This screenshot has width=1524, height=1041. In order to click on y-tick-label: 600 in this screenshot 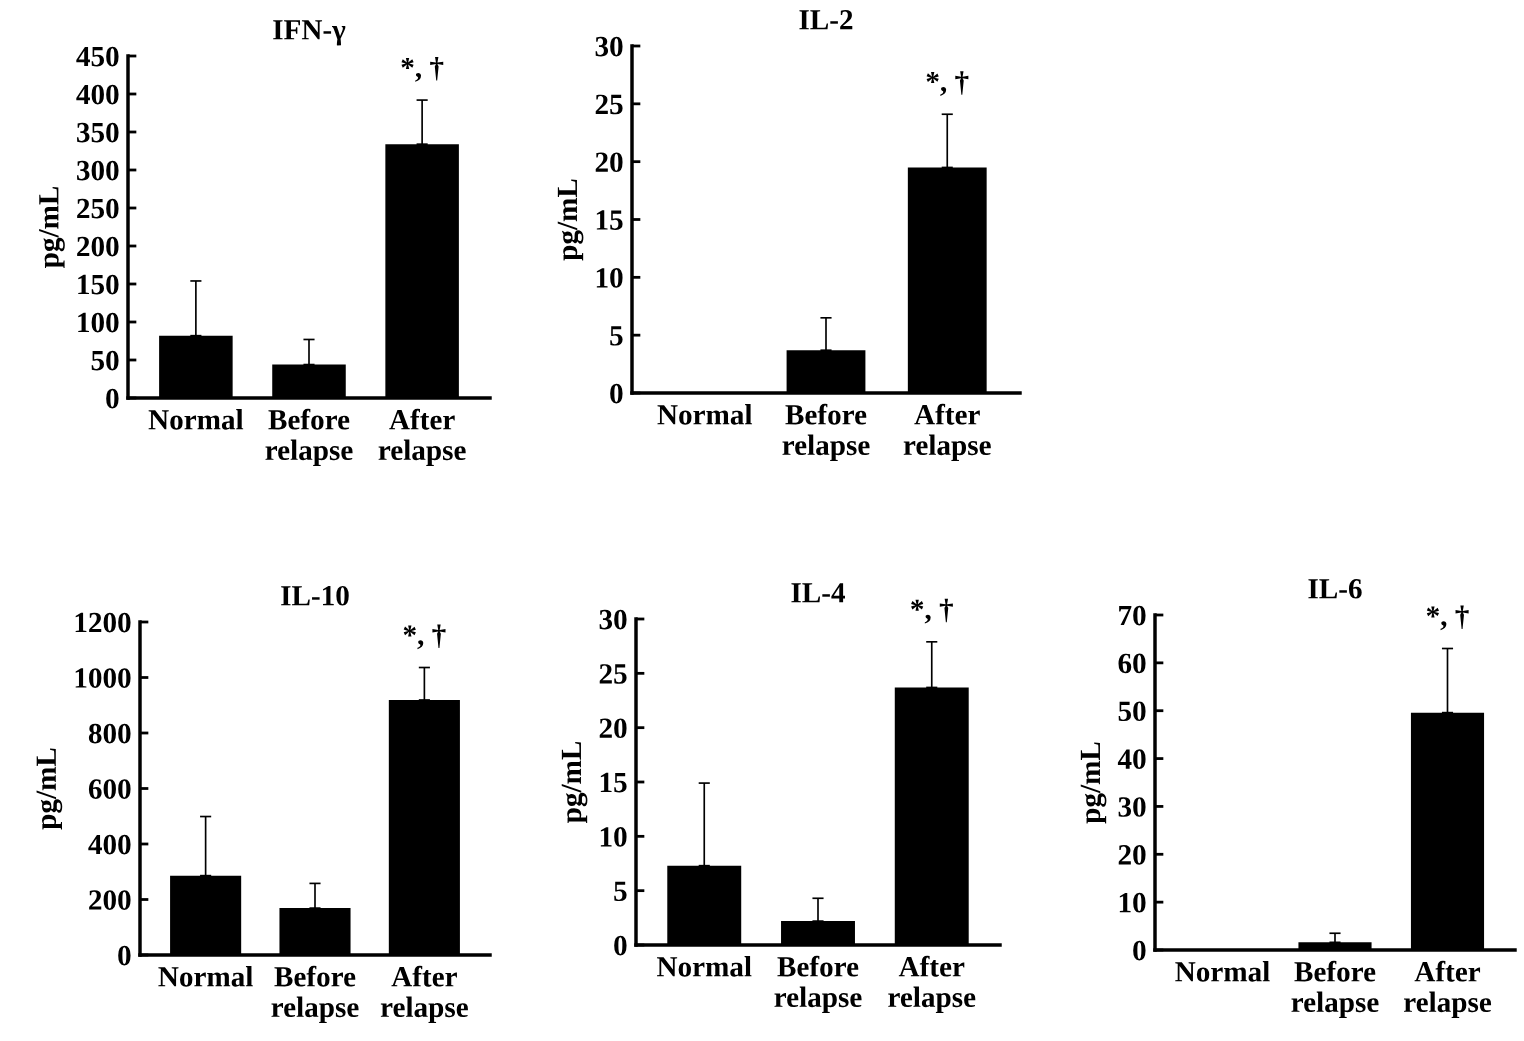, I will do `click(109, 789)`.